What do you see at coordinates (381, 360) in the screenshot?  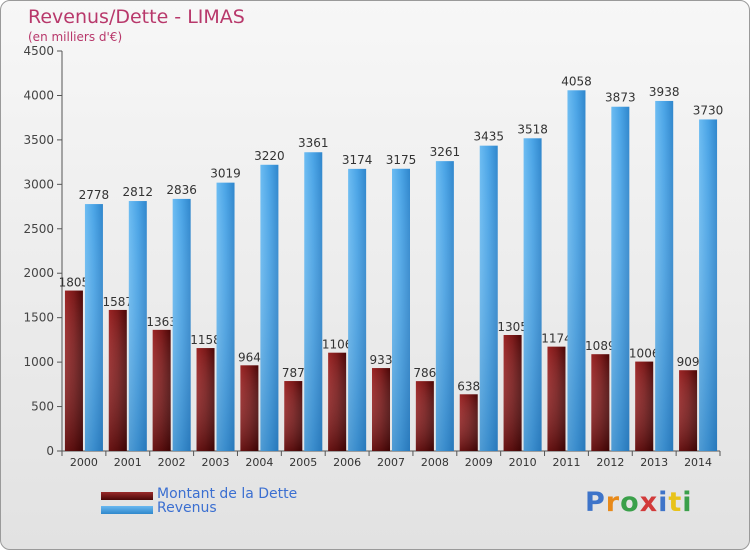 I see `dette-value-label: 933` at bounding box center [381, 360].